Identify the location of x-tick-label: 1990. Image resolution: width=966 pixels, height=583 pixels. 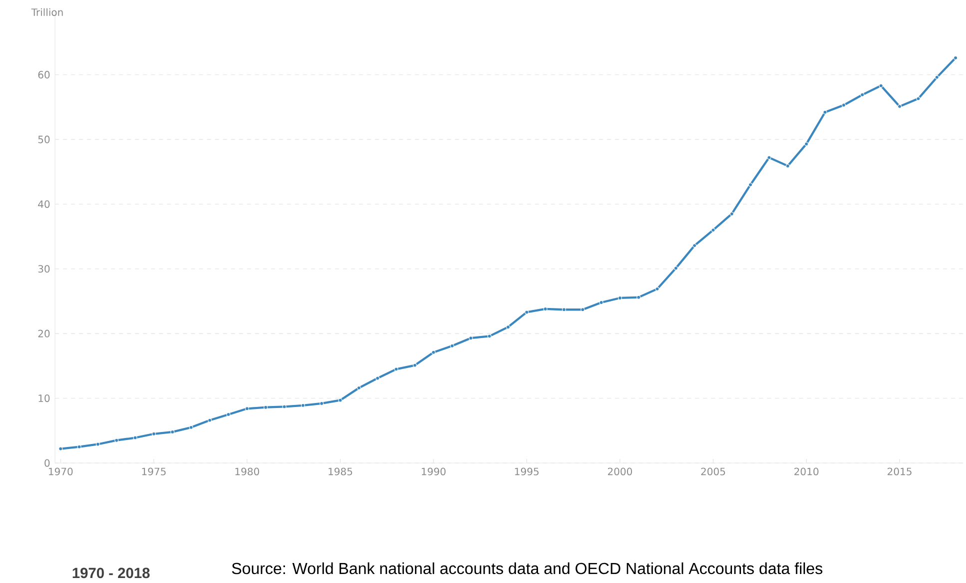
(434, 472).